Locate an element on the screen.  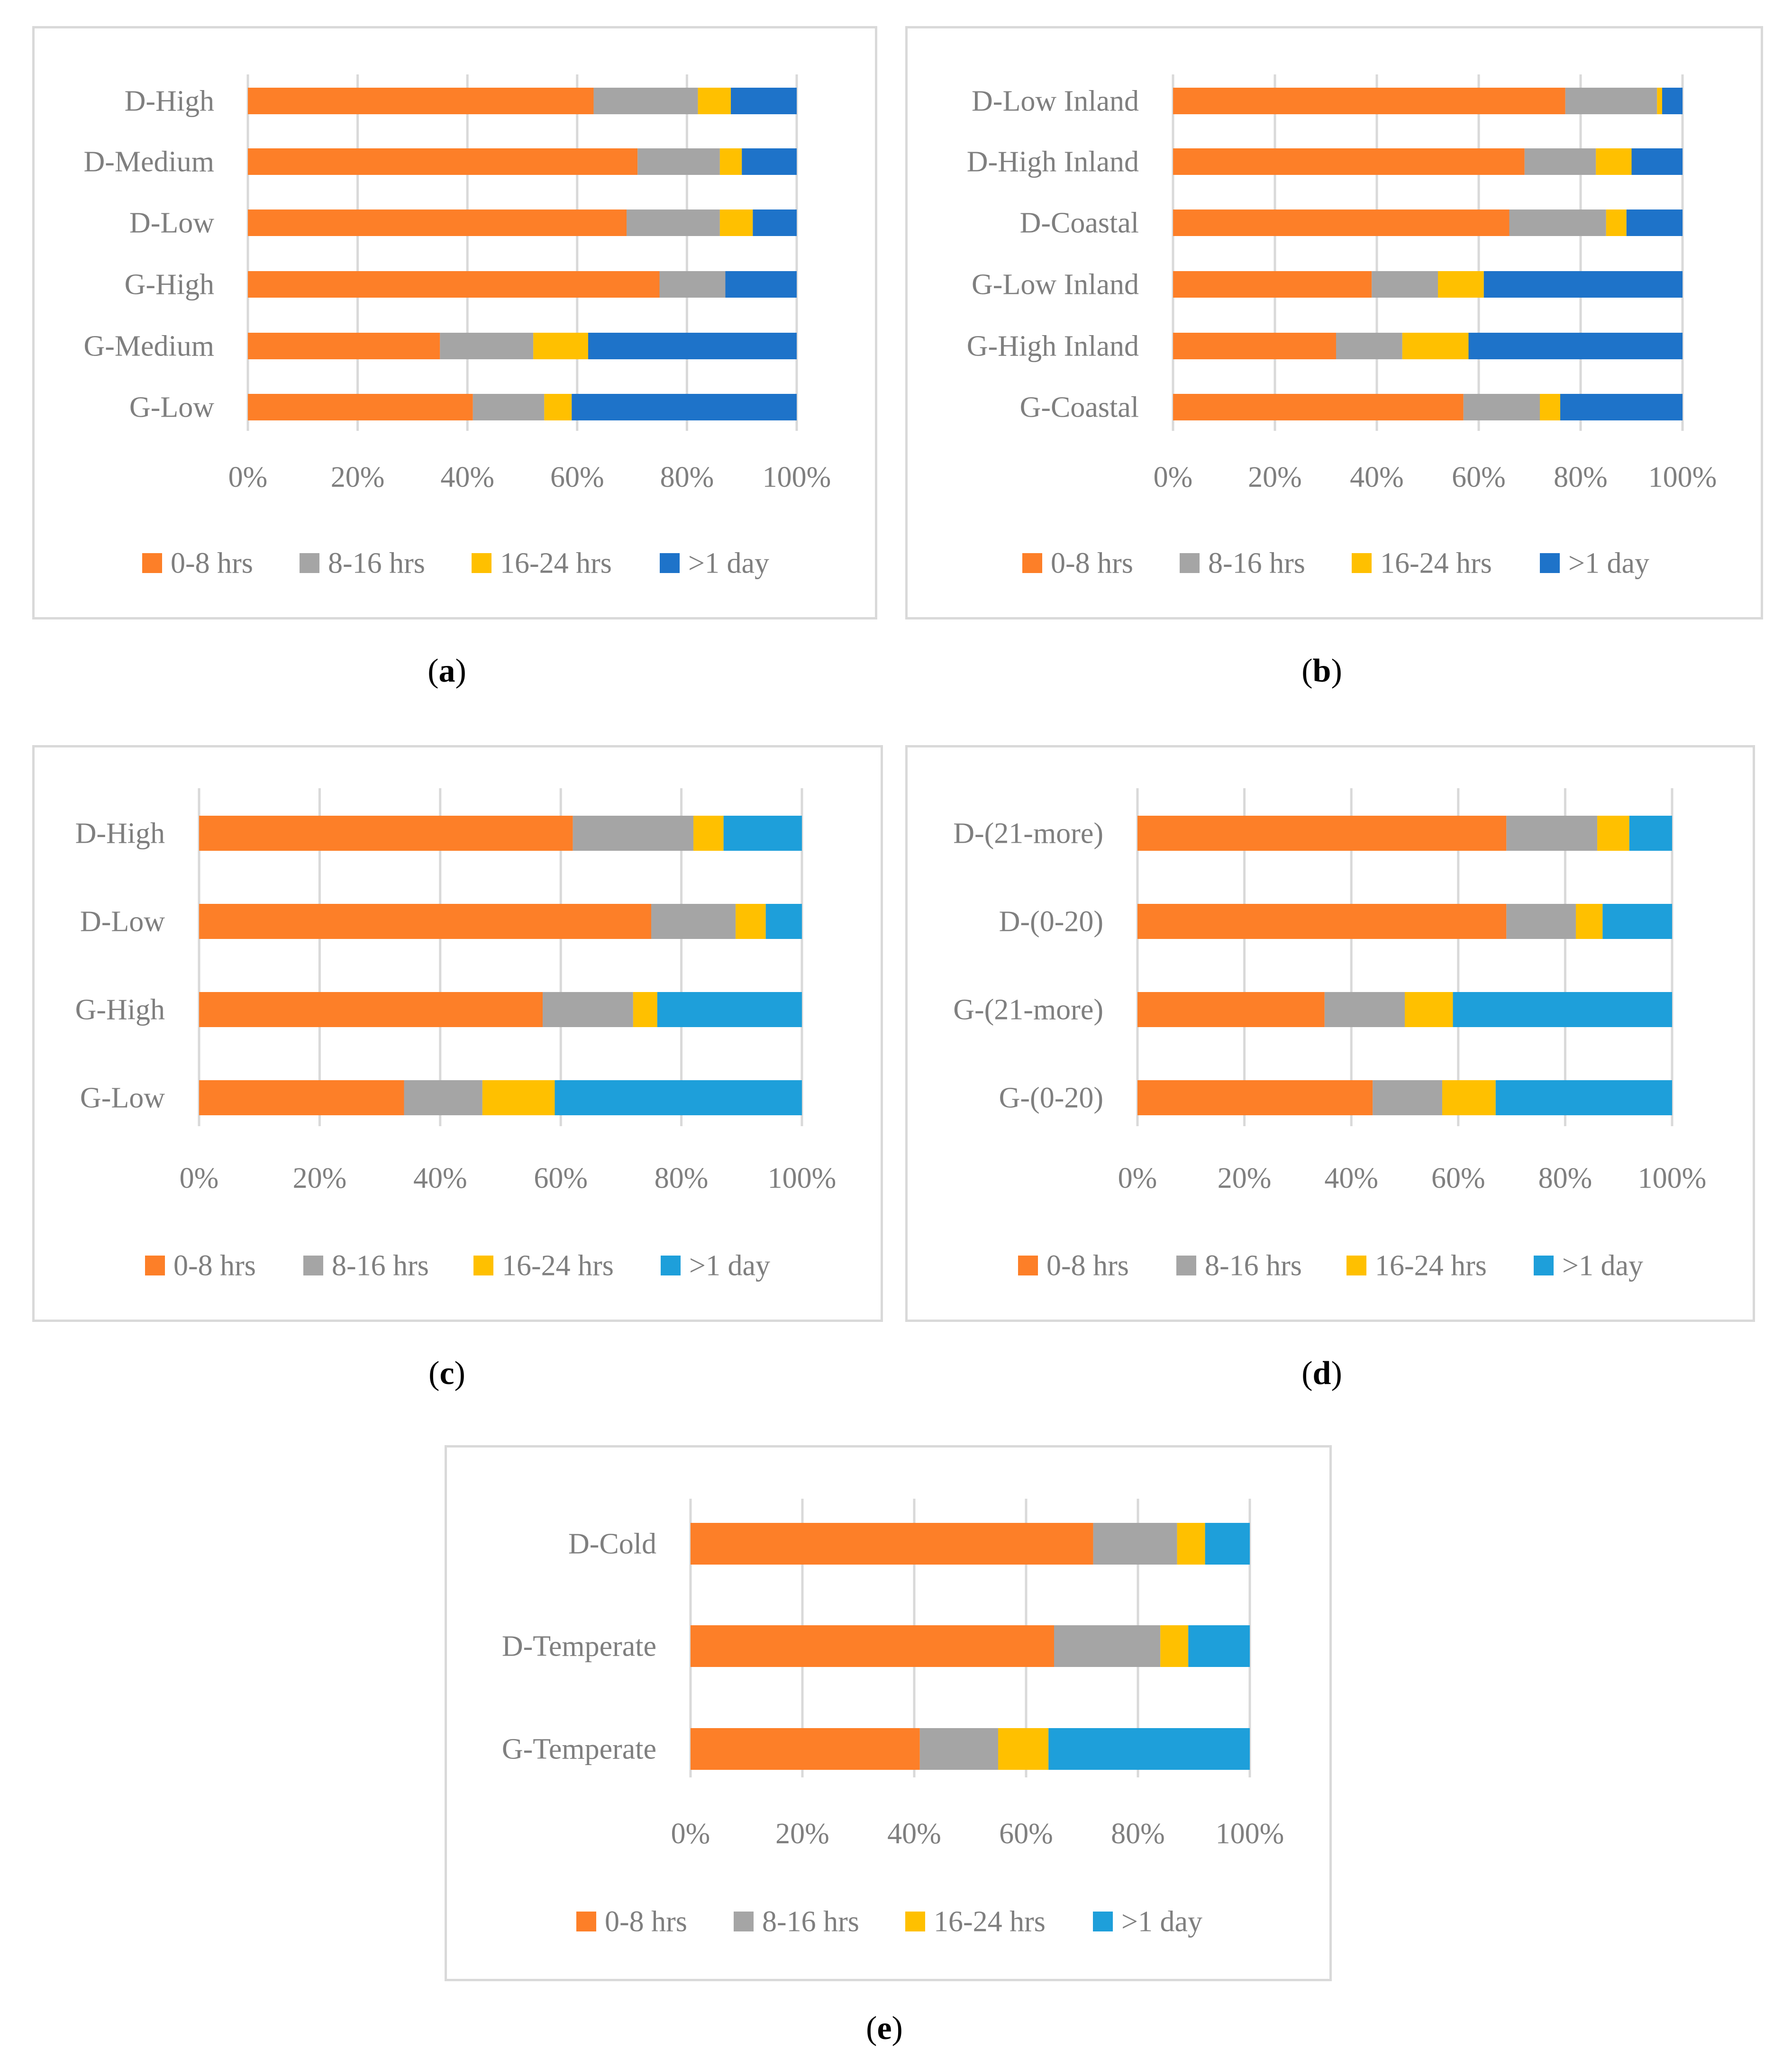
chart-d-legend-label: 8-16 hrs is located at coordinates (1253, 1266).